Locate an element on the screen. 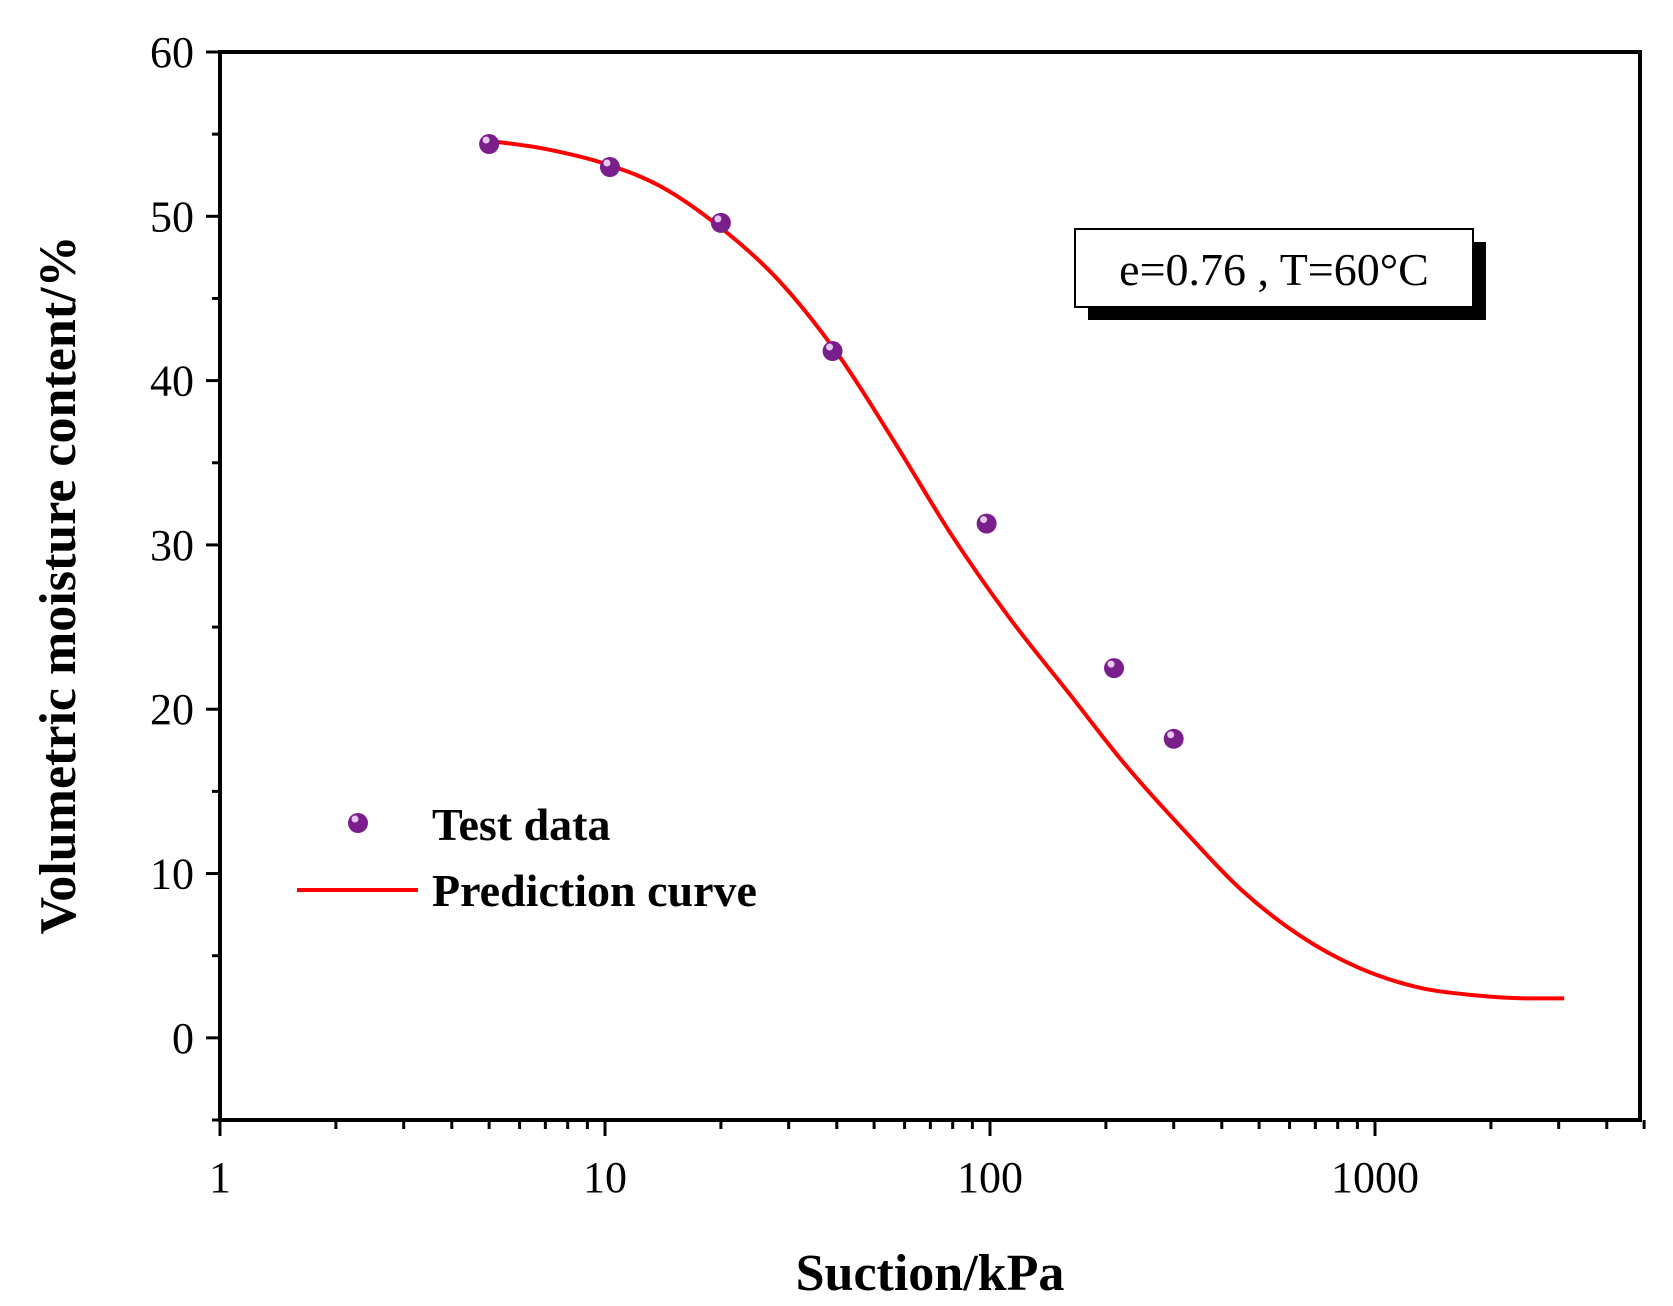  x-tick-label: 1000 is located at coordinates (1375, 1177).